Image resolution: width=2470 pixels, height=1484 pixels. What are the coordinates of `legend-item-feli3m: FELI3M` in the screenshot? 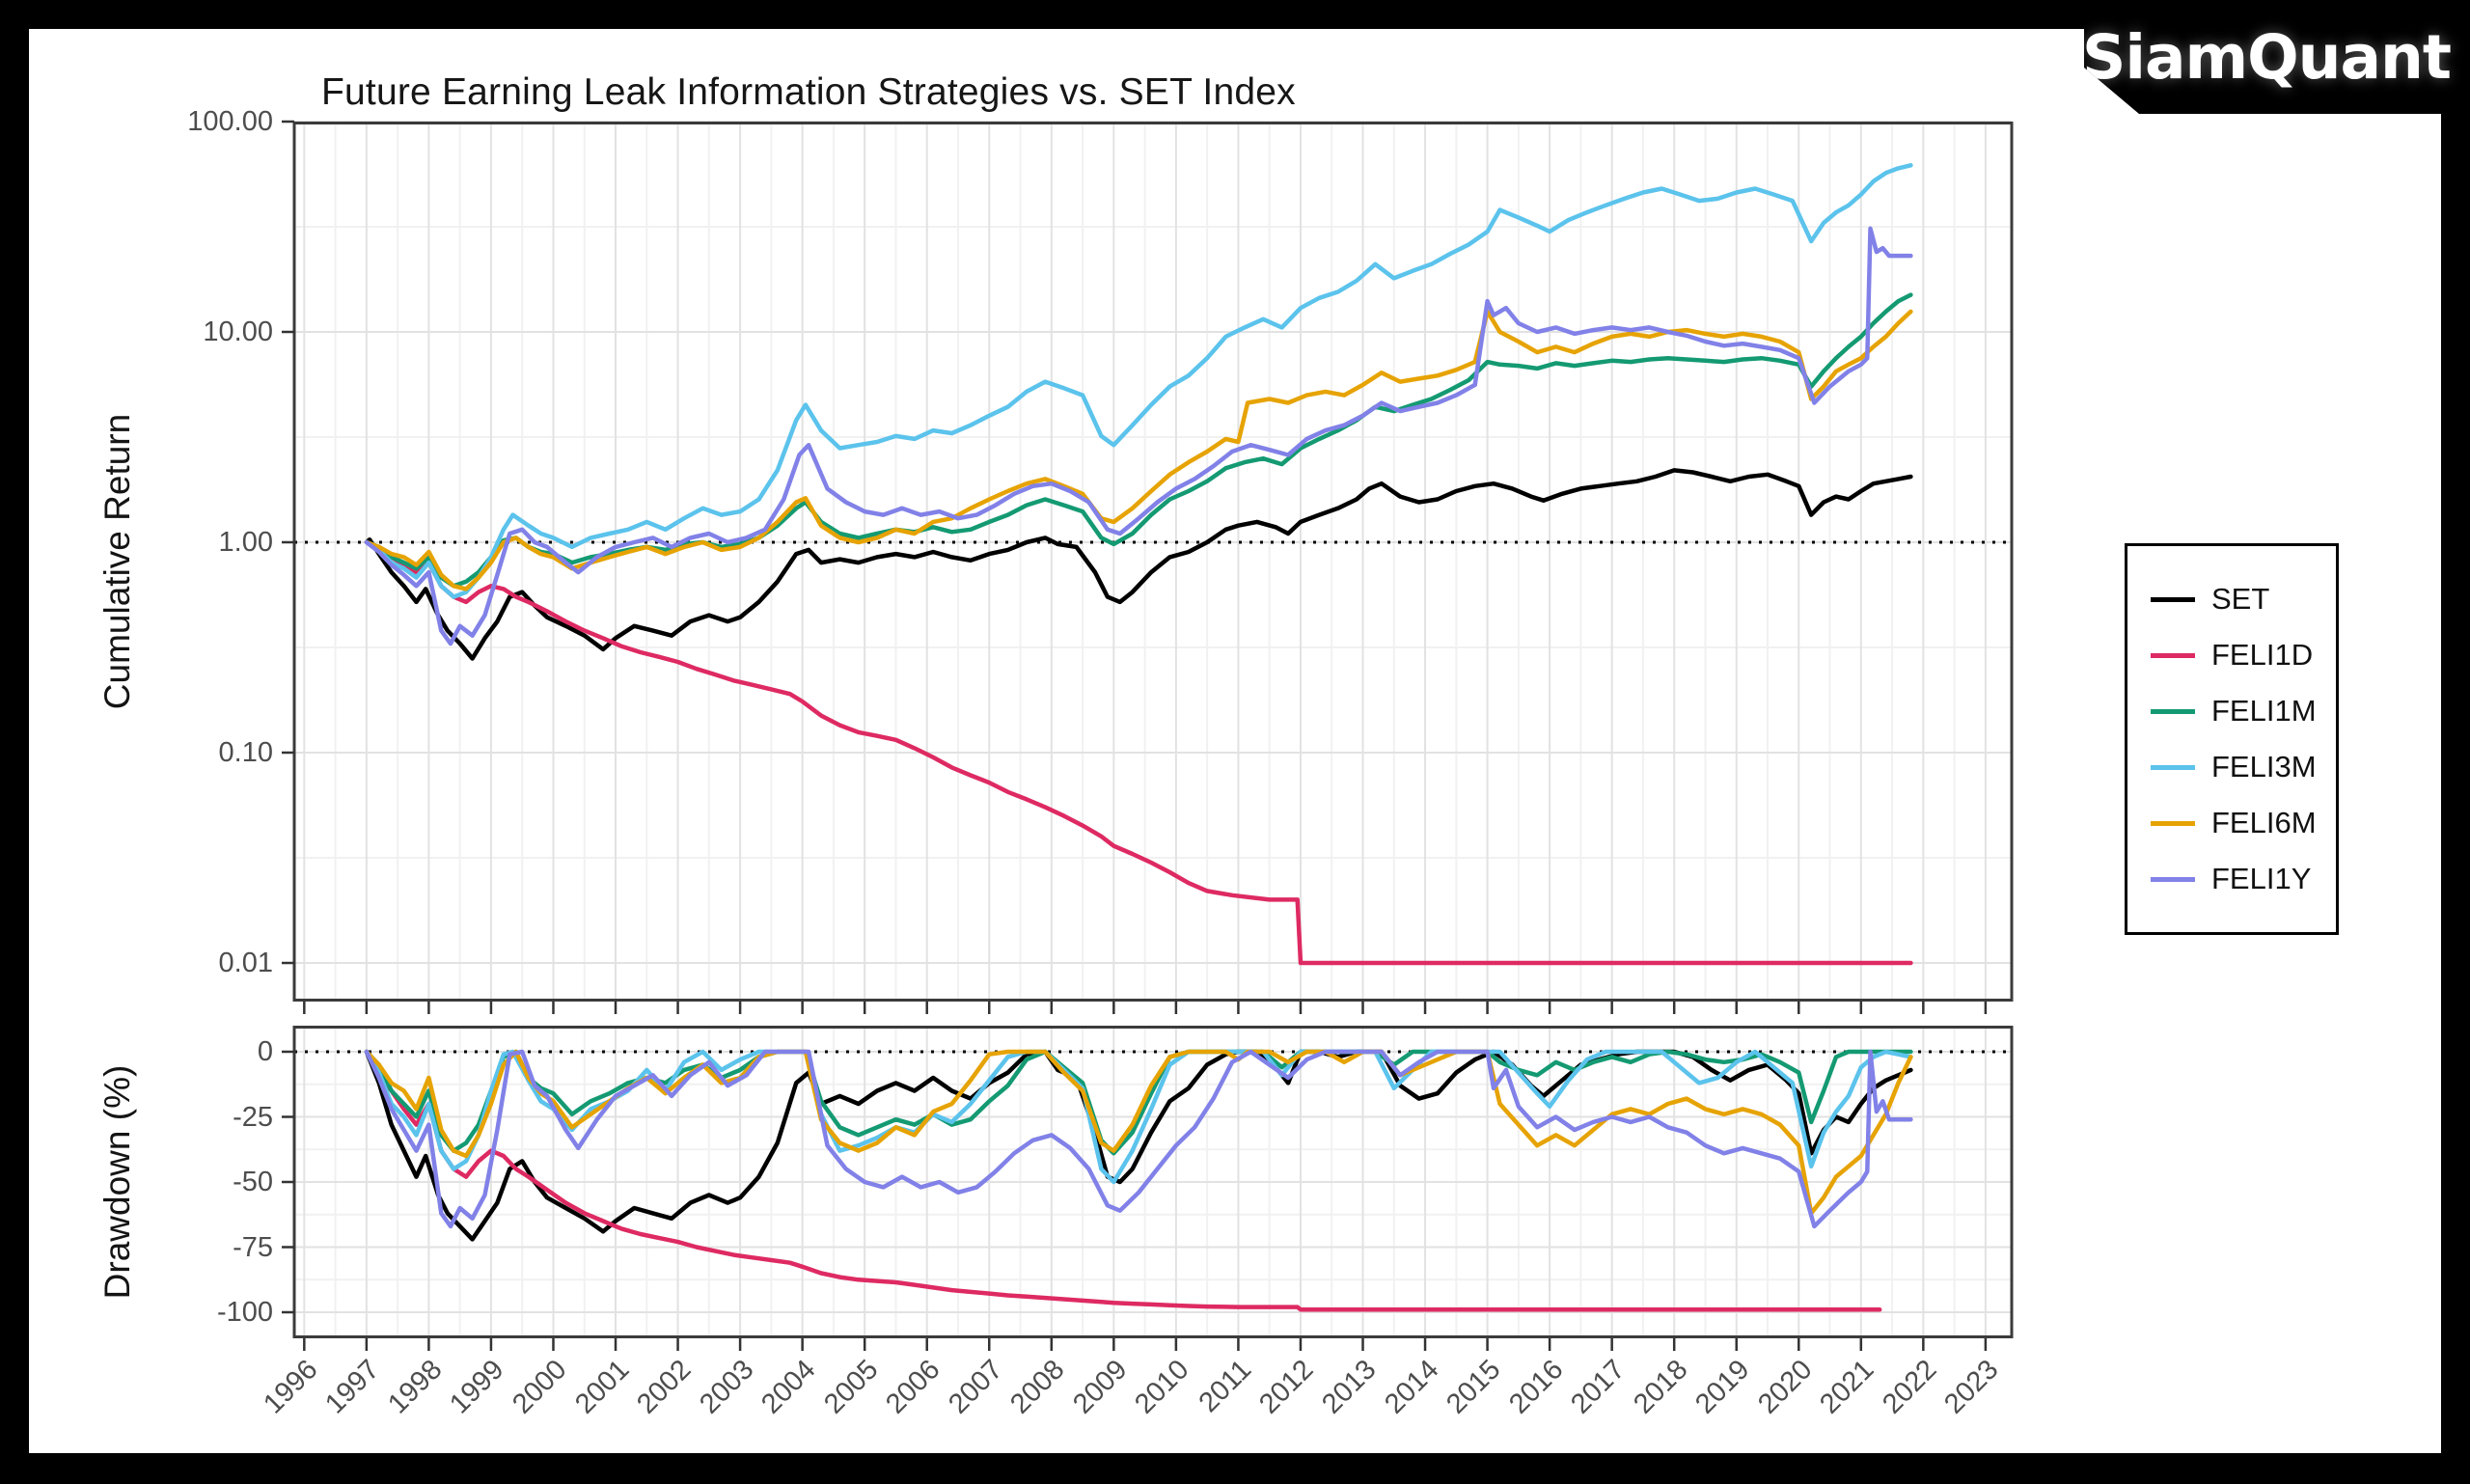 It's located at (2243, 766).